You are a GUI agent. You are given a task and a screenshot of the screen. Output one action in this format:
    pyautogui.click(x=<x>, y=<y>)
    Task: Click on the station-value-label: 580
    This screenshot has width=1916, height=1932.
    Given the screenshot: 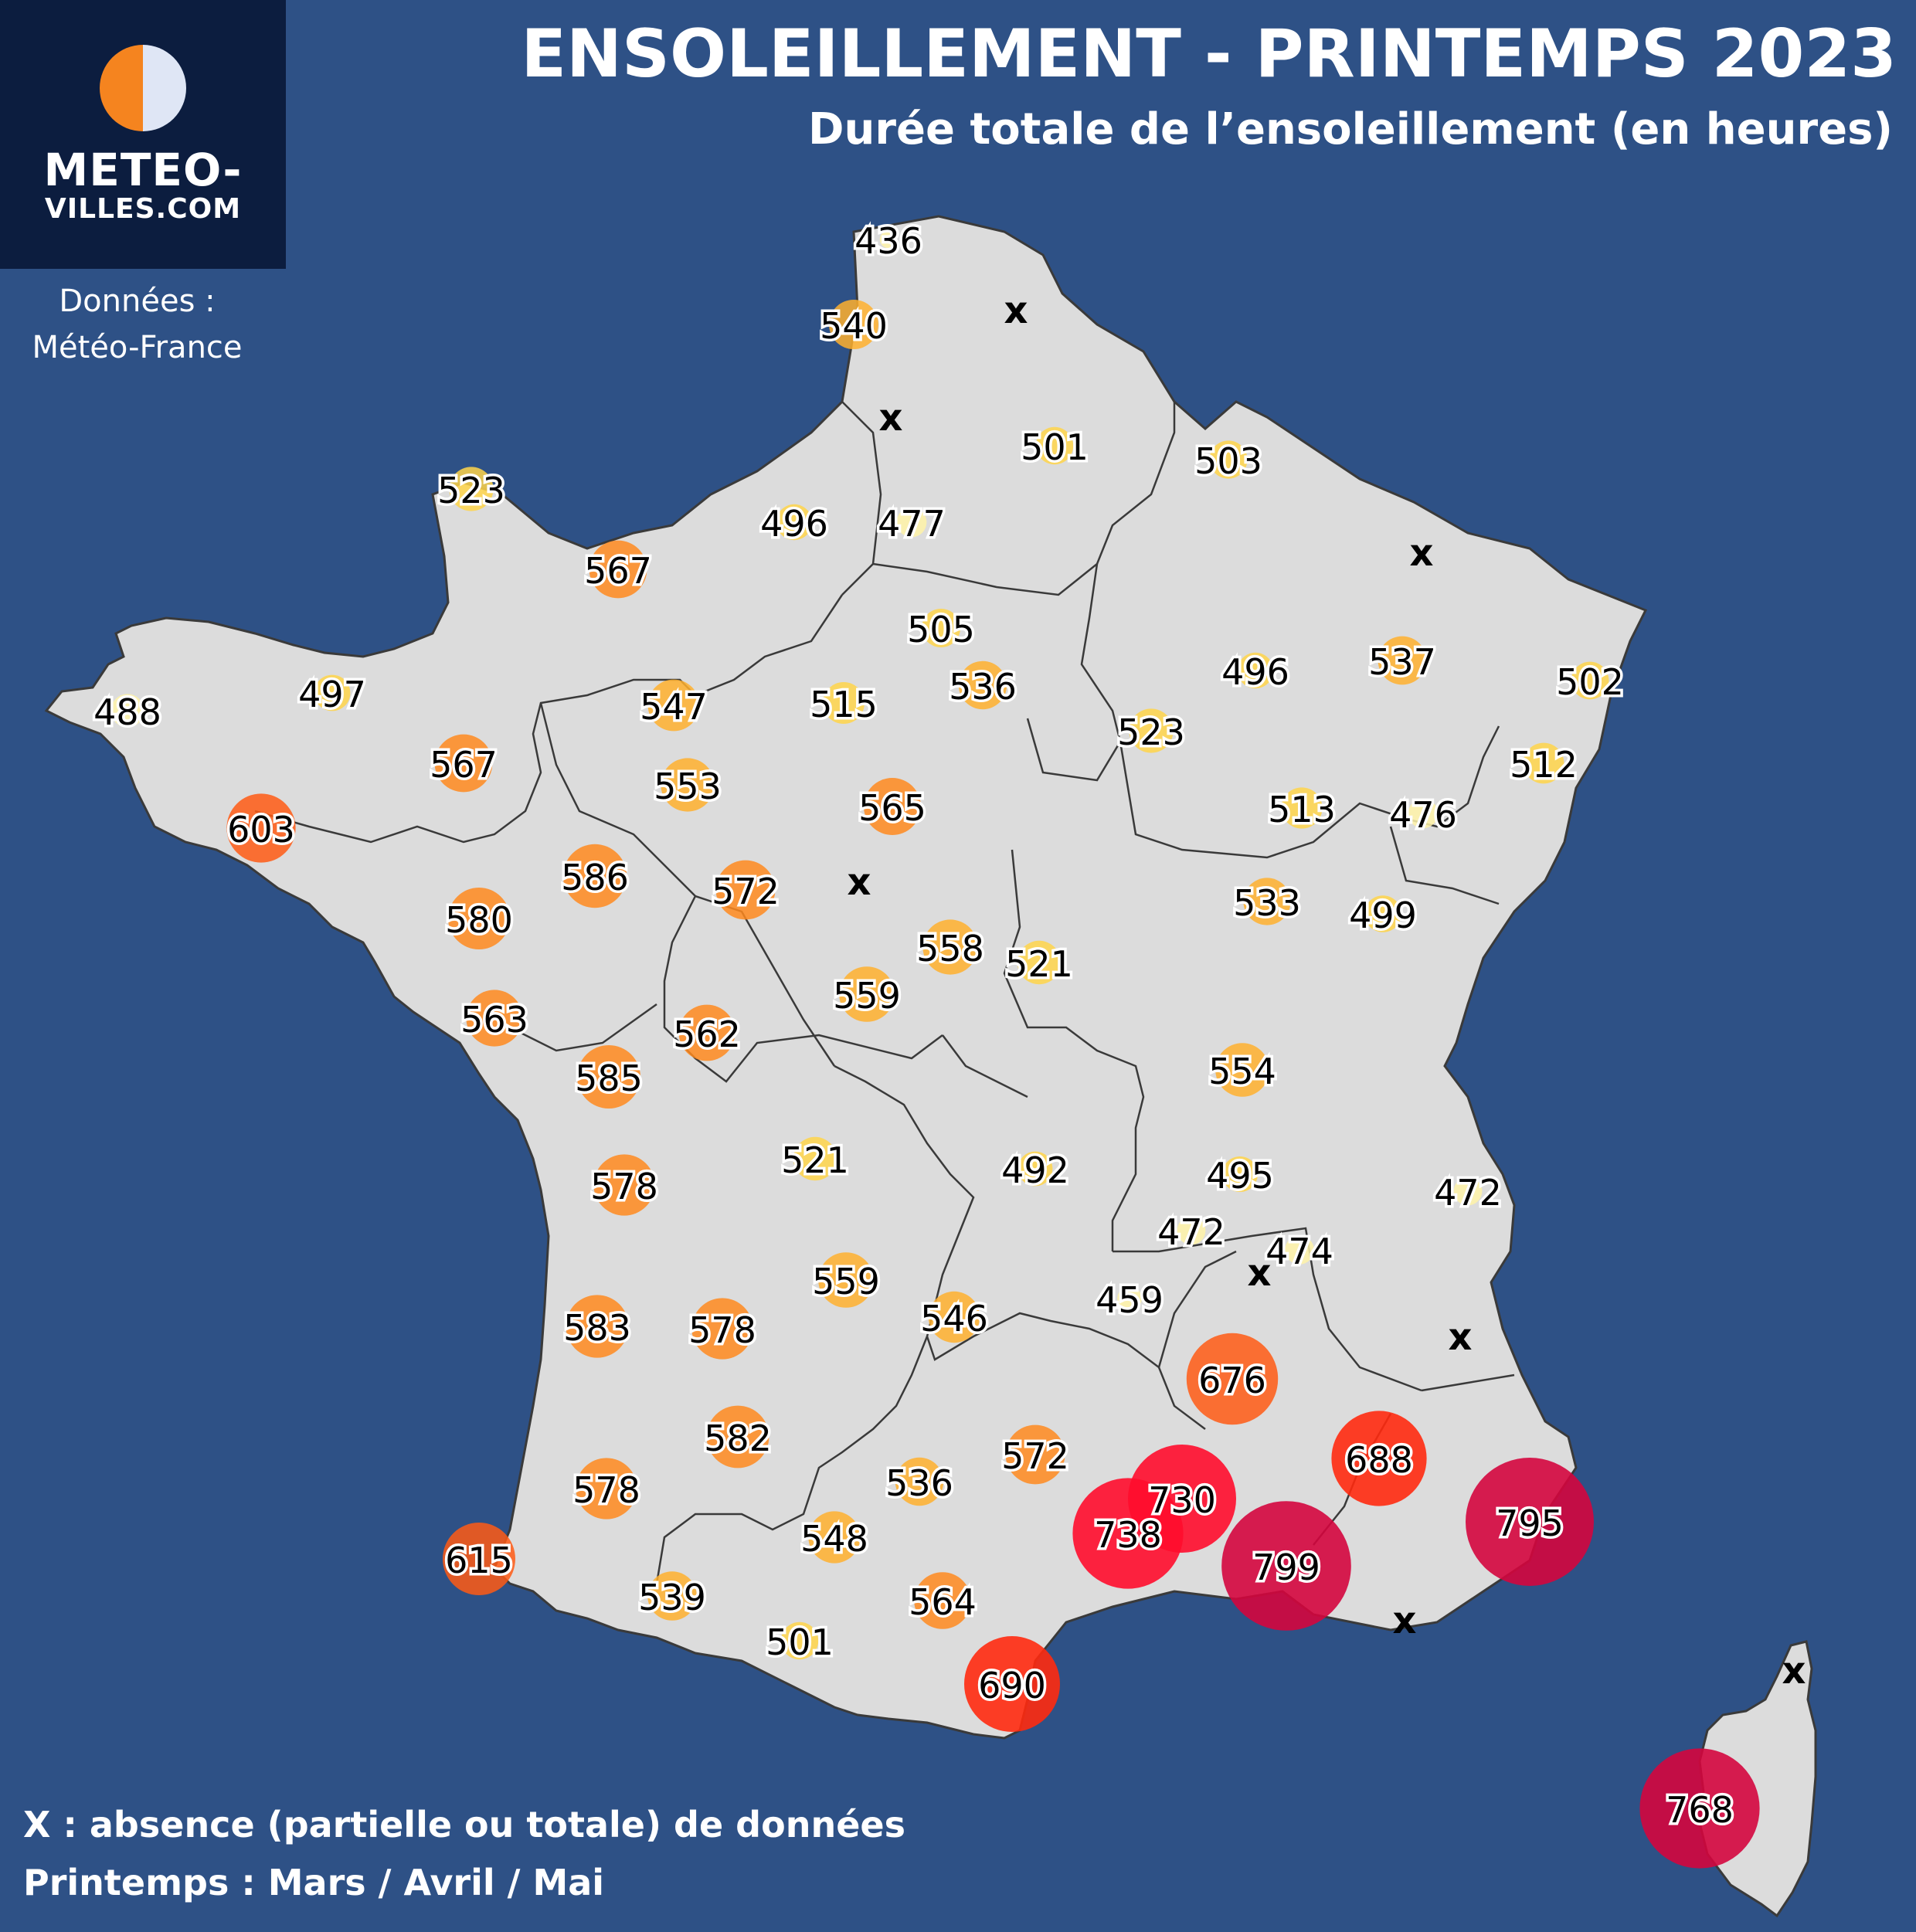 What is the action you would take?
    pyautogui.click(x=479, y=920)
    